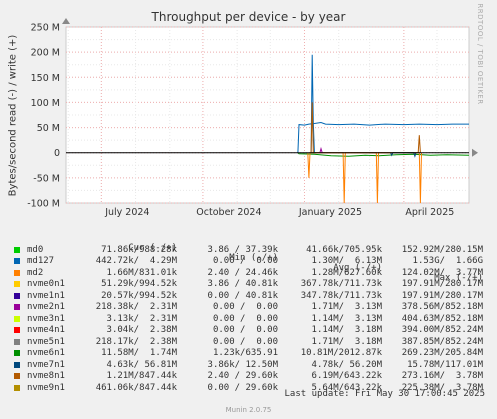 The height and width of the screenshot is (419, 497). What do you see at coordinates (46, 387) in the screenshot?
I see `legend-device-name: nvme9n1` at bounding box center [46, 387].